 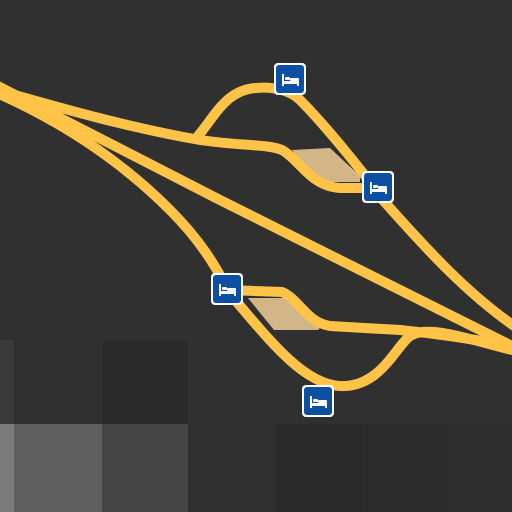 What do you see at coordinates (367, 339) in the screenshot?
I see `lower-rest-area-loop` at bounding box center [367, 339].